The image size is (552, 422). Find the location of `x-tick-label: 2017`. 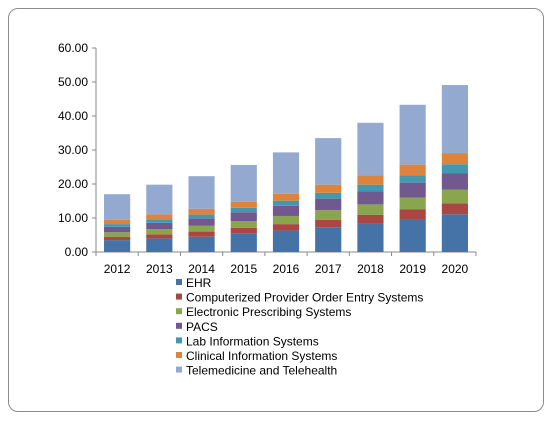

x-tick-label: 2017 is located at coordinates (328, 269).